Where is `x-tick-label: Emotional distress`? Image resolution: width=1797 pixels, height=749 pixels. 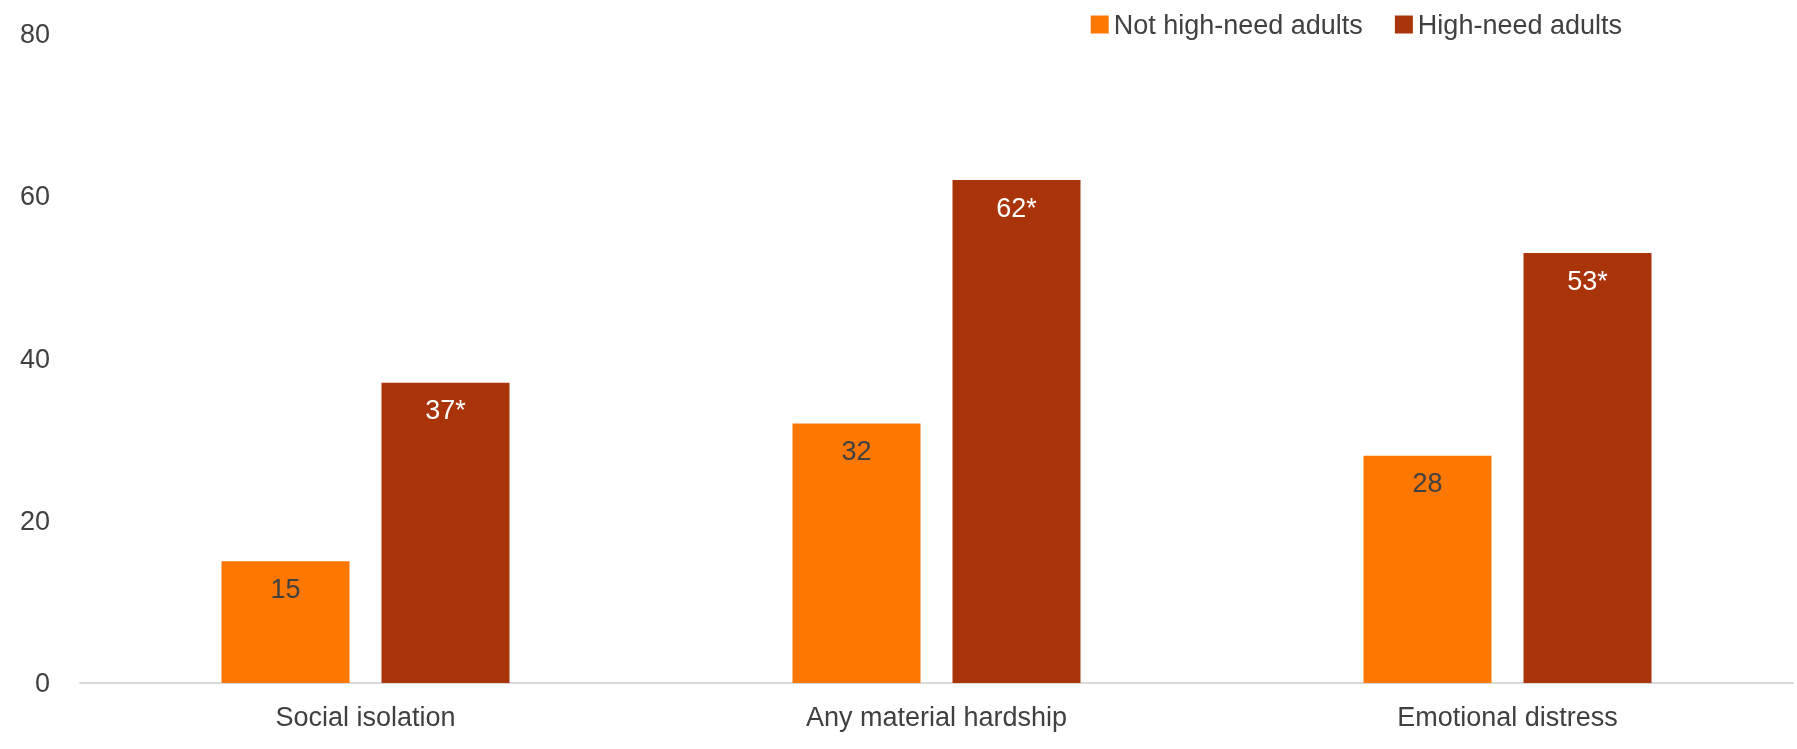
x-tick-label: Emotional distress is located at coordinates (1507, 716).